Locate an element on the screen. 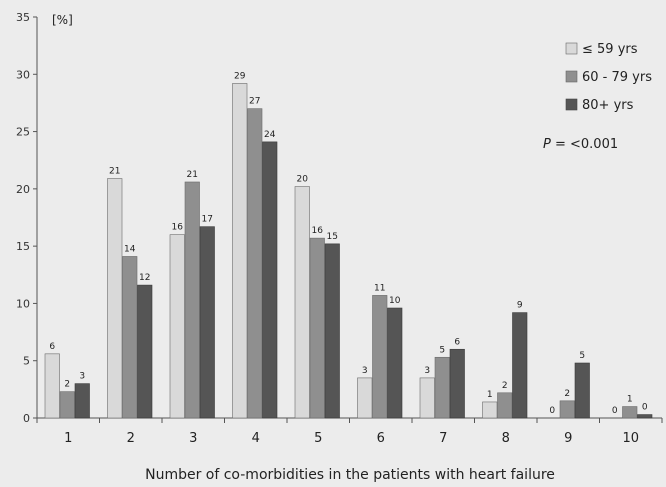 This screenshot has height=487, width=666. data-label-series-2: 21 is located at coordinates (192, 175).